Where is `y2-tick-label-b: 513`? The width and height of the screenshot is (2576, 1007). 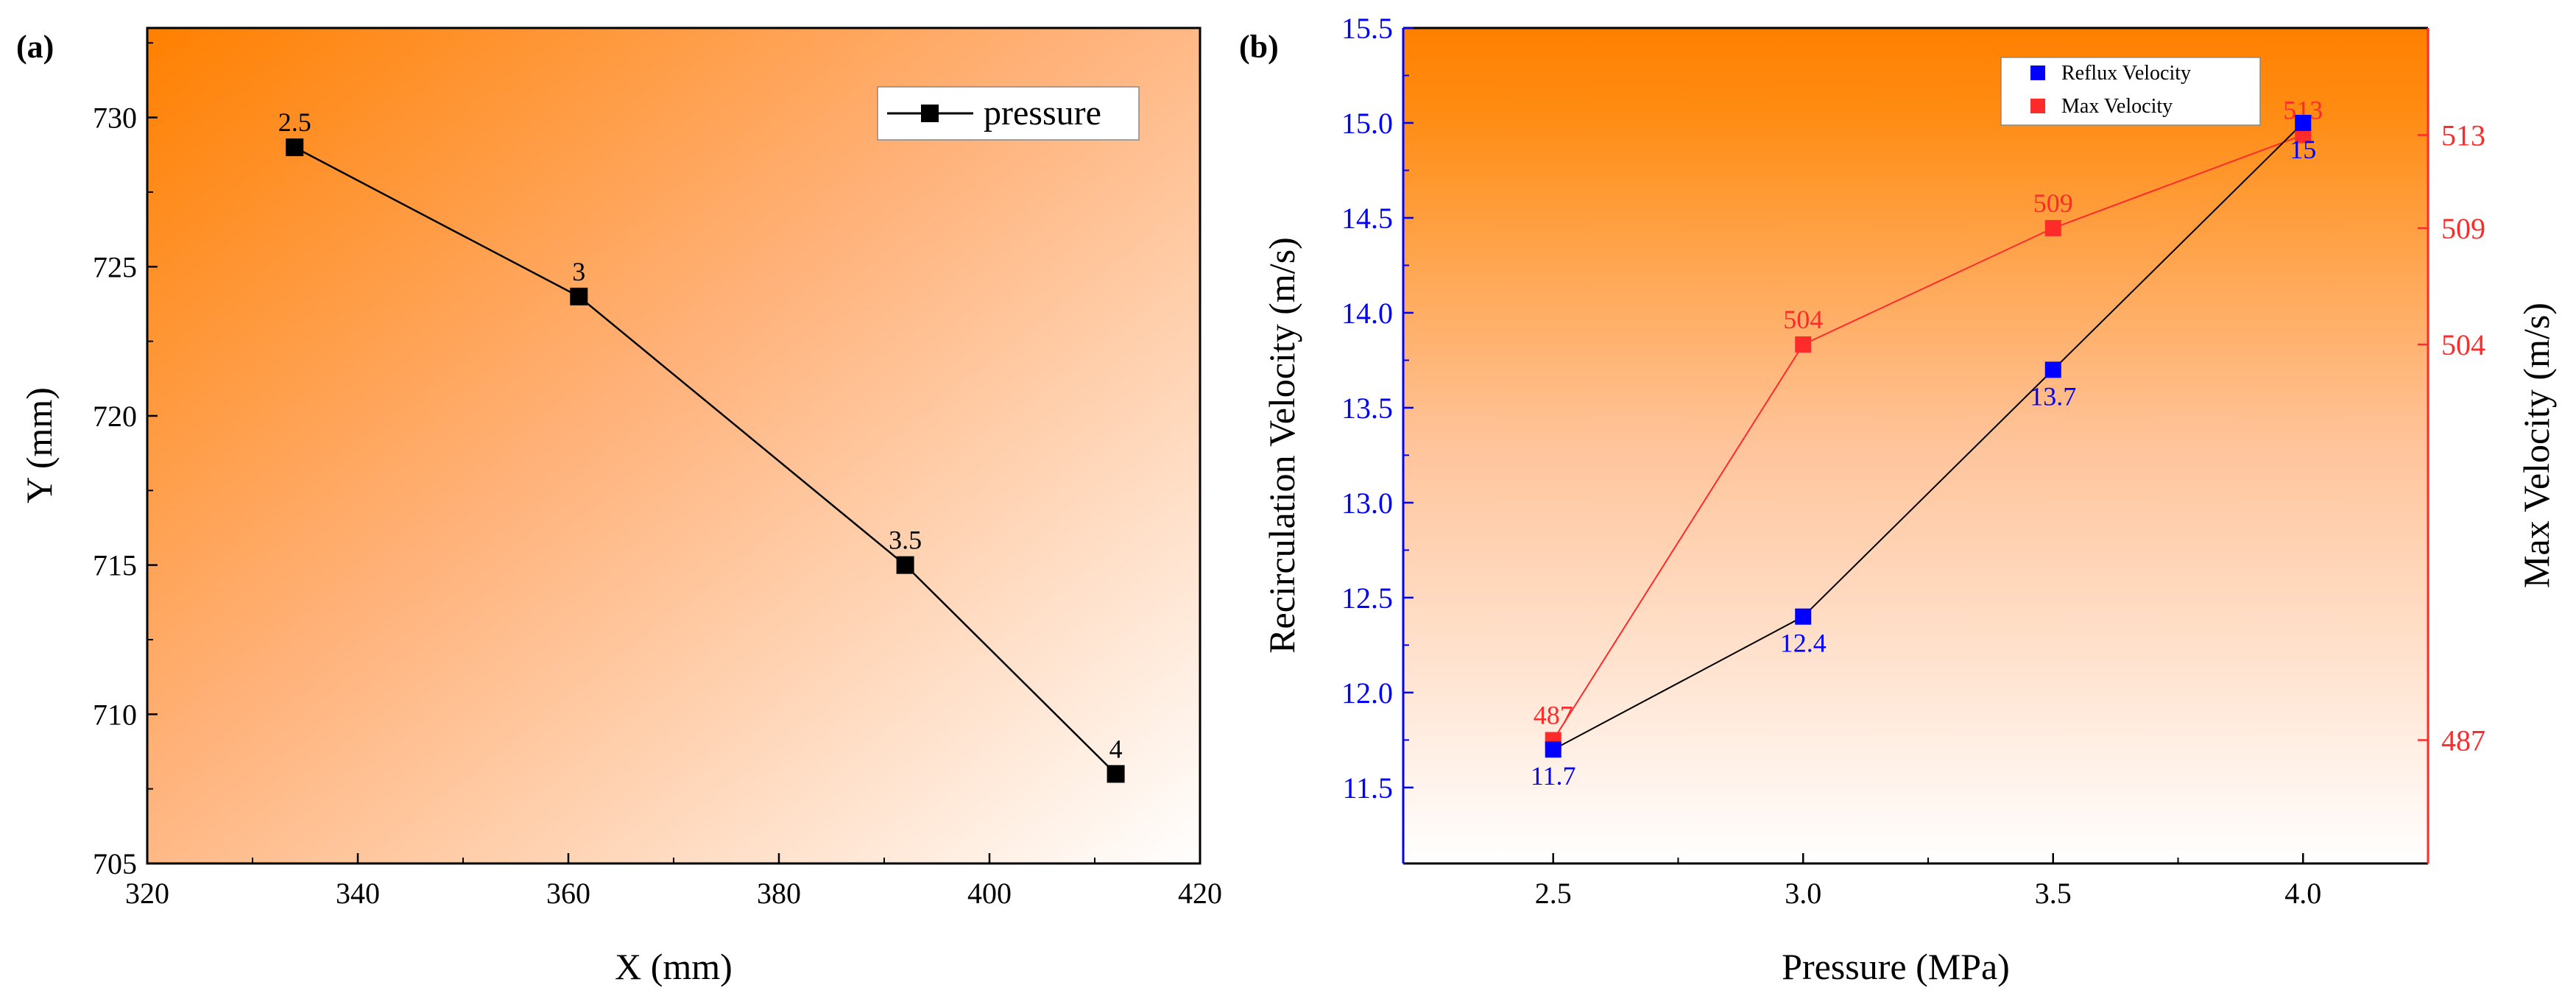 y2-tick-label-b: 513 is located at coordinates (2463, 135).